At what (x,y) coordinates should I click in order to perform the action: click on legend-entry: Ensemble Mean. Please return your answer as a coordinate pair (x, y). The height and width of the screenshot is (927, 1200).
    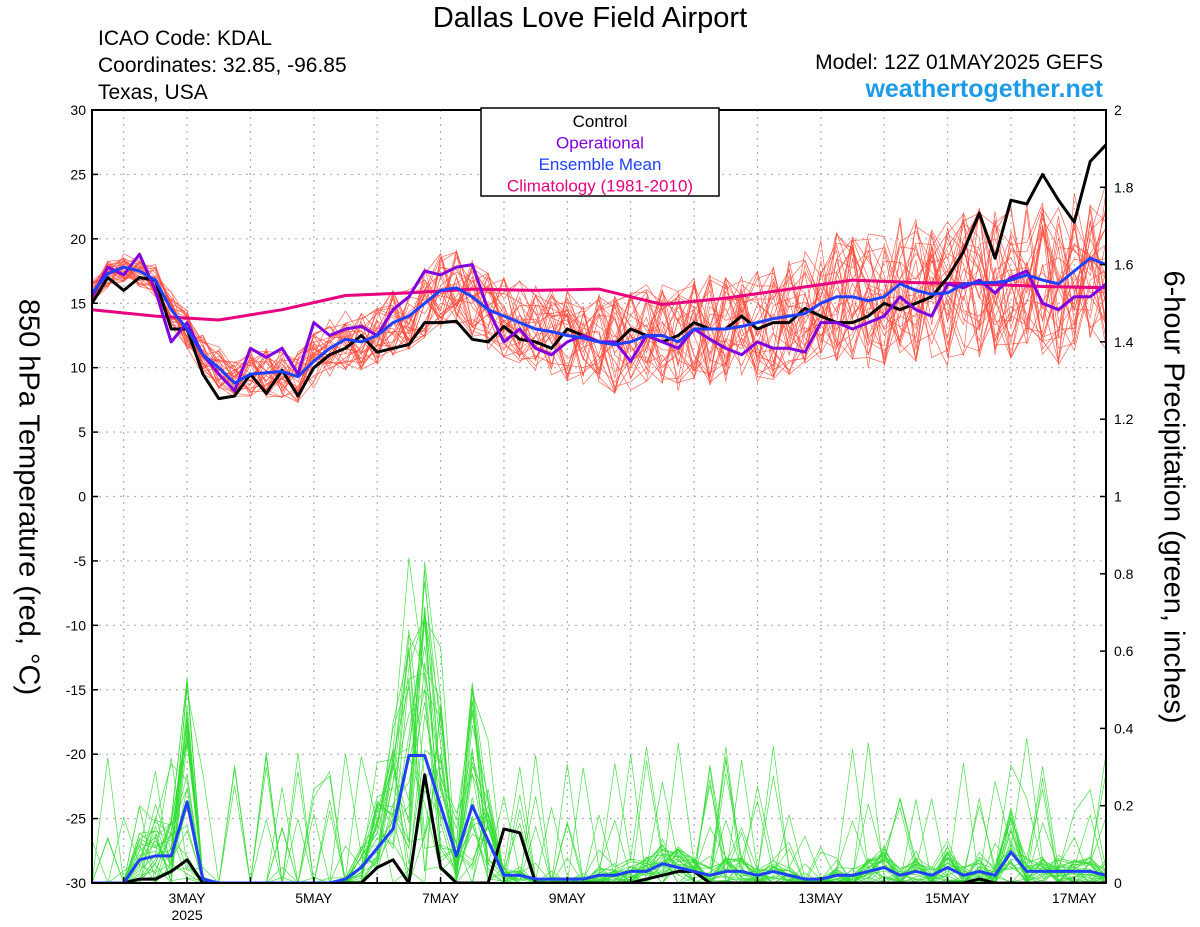
    Looking at the image, I should click on (600, 164).